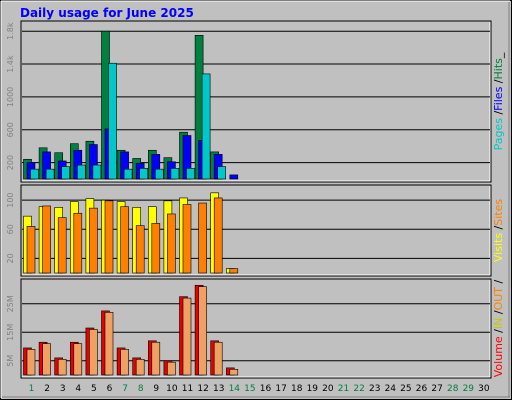  What do you see at coordinates (10, 332) in the screenshot?
I see `y-tick-label: 15M` at bounding box center [10, 332].